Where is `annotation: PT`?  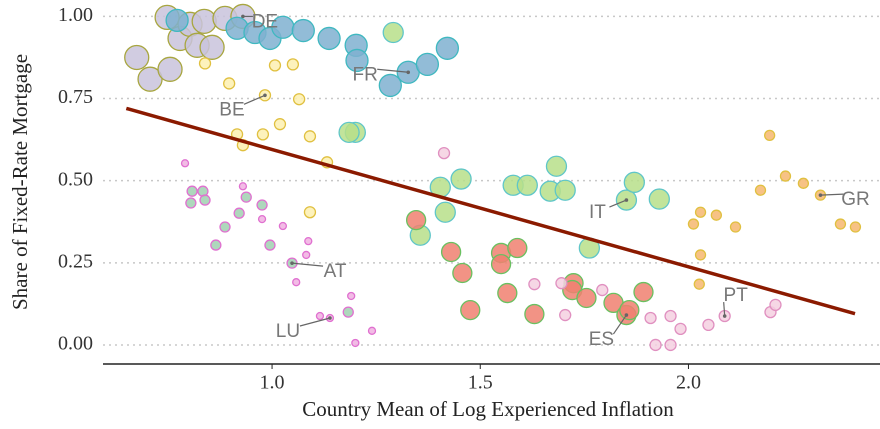 annotation: PT is located at coordinates (736, 295).